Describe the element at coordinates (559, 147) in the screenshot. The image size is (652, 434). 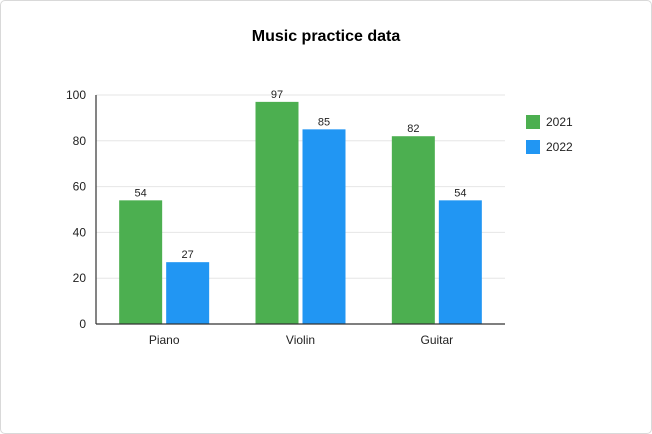
I see `legend-label: 2022` at that location.